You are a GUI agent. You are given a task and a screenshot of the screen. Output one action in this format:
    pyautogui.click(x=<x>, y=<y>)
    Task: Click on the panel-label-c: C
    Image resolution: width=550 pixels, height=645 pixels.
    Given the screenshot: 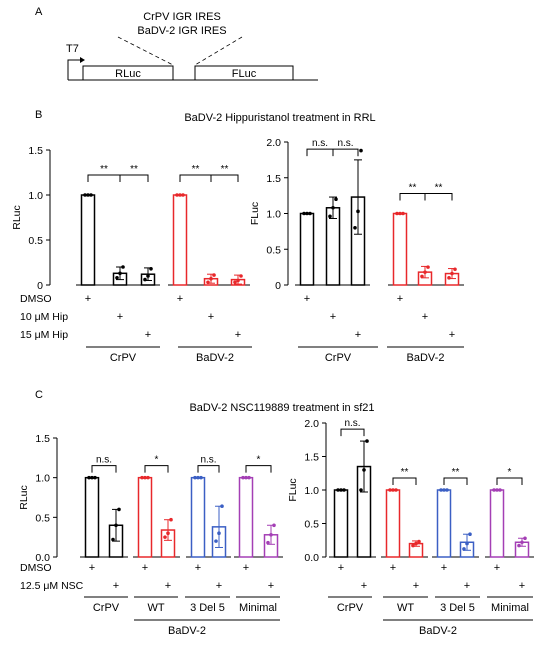 What is the action you would take?
    pyautogui.click(x=39, y=395)
    